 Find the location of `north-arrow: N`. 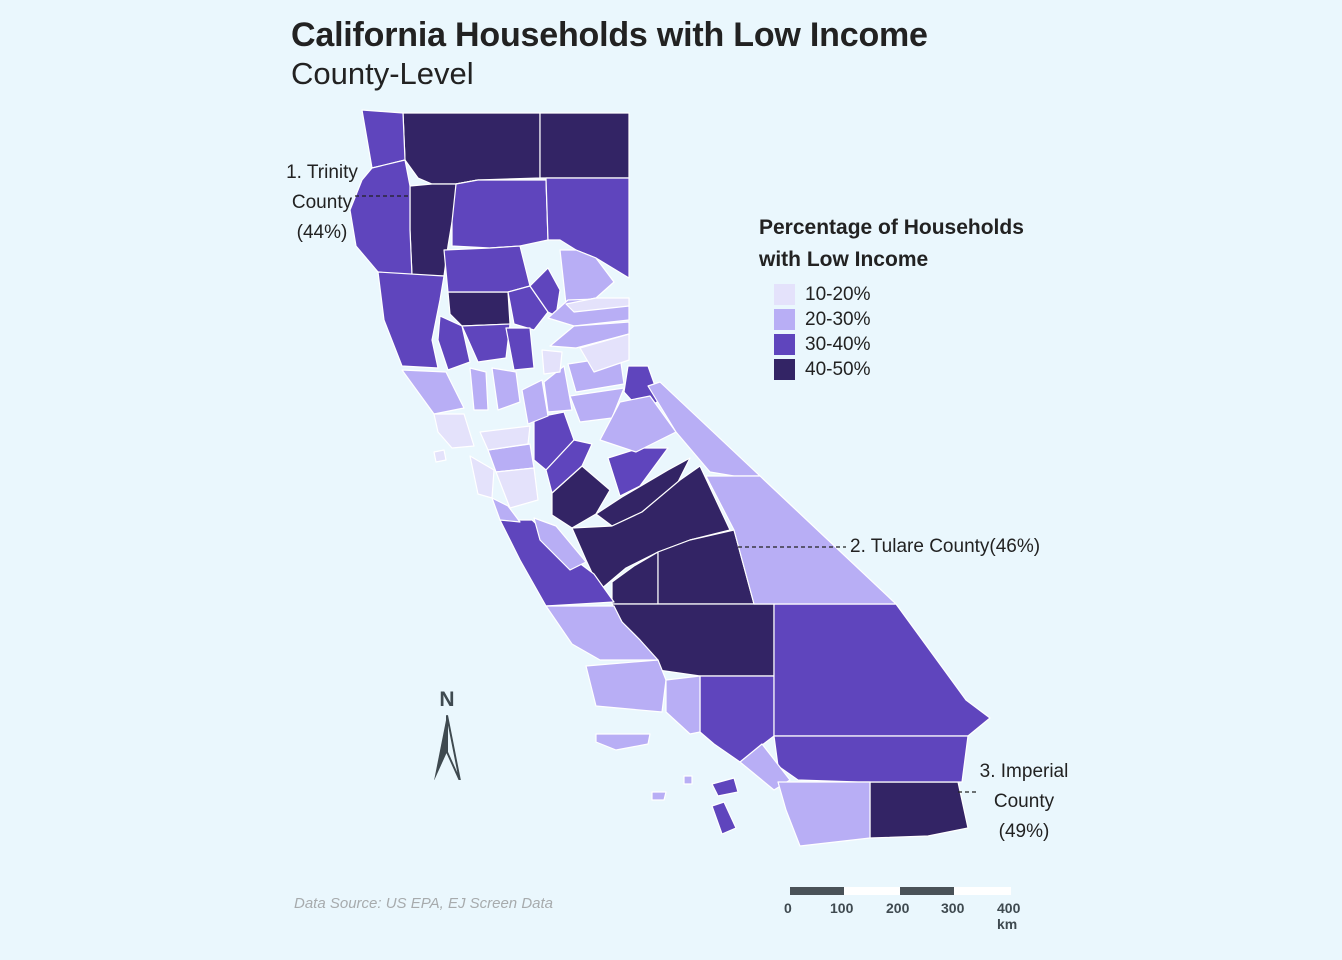

north-arrow: N is located at coordinates (447, 736).